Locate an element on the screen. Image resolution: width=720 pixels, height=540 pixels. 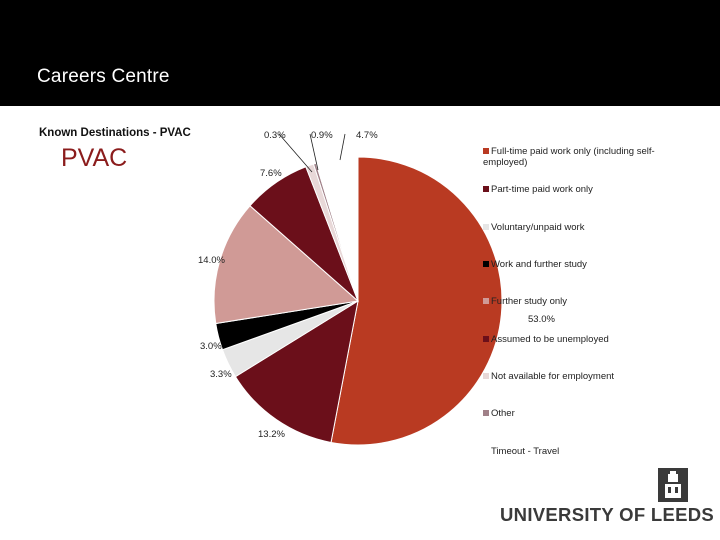
department-label: PVAC is located at coordinates (94, 158).